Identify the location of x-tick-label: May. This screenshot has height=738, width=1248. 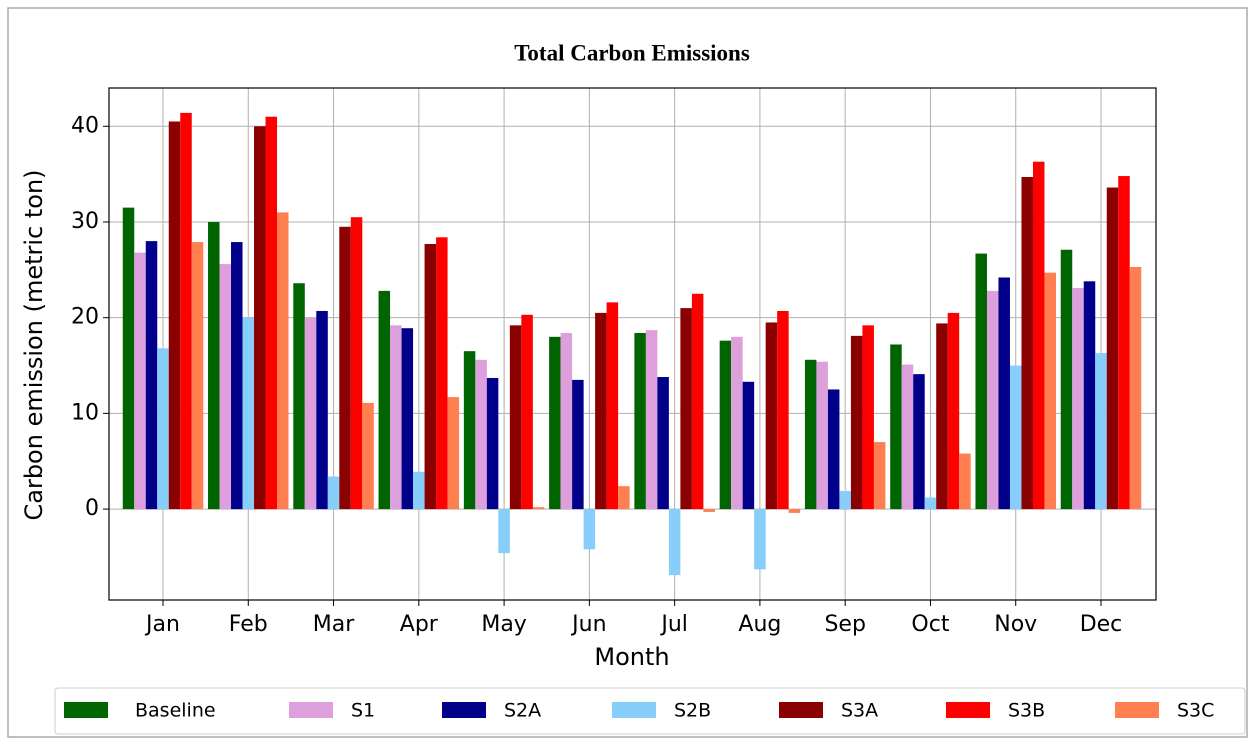
(503, 624).